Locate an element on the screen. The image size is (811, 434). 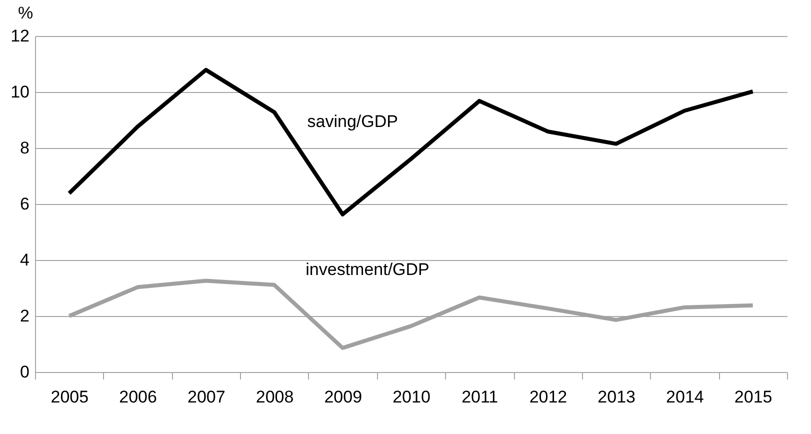
x-tick-label: 2015 is located at coordinates (753, 397).